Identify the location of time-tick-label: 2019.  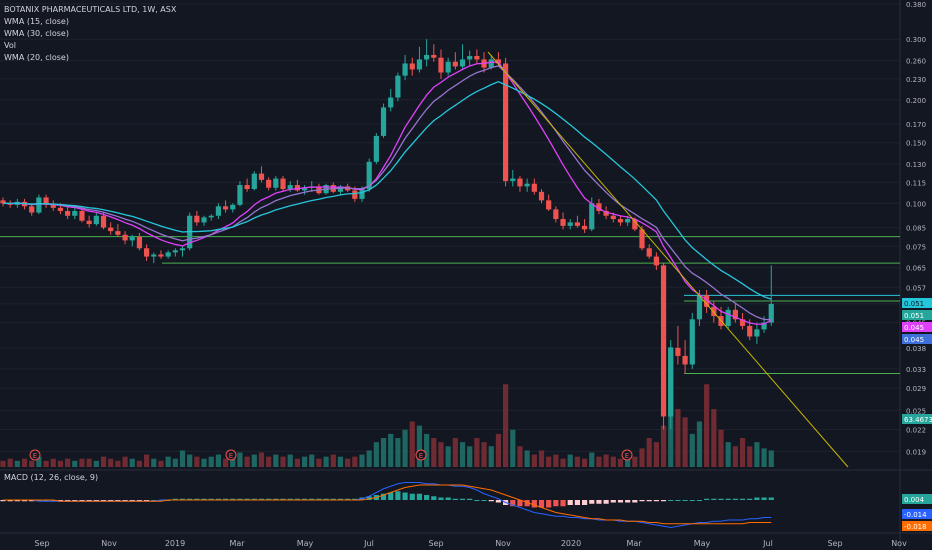
(175, 543).